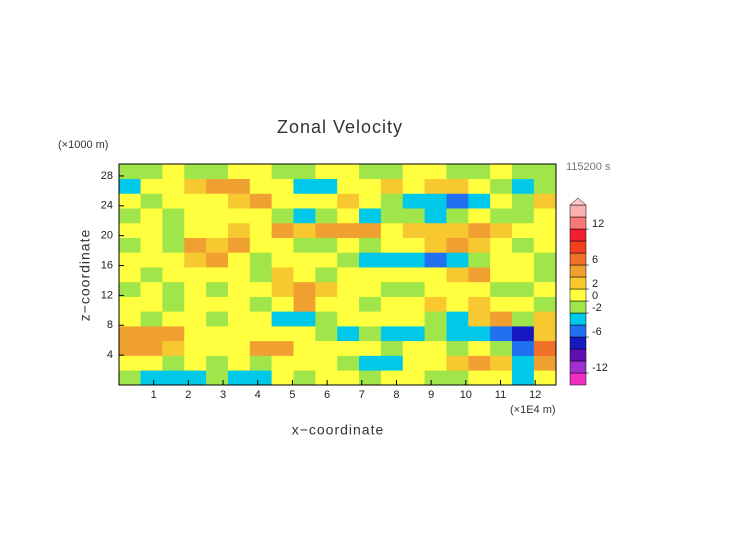  I want to click on x-tick-label: 7, so click(362, 395).